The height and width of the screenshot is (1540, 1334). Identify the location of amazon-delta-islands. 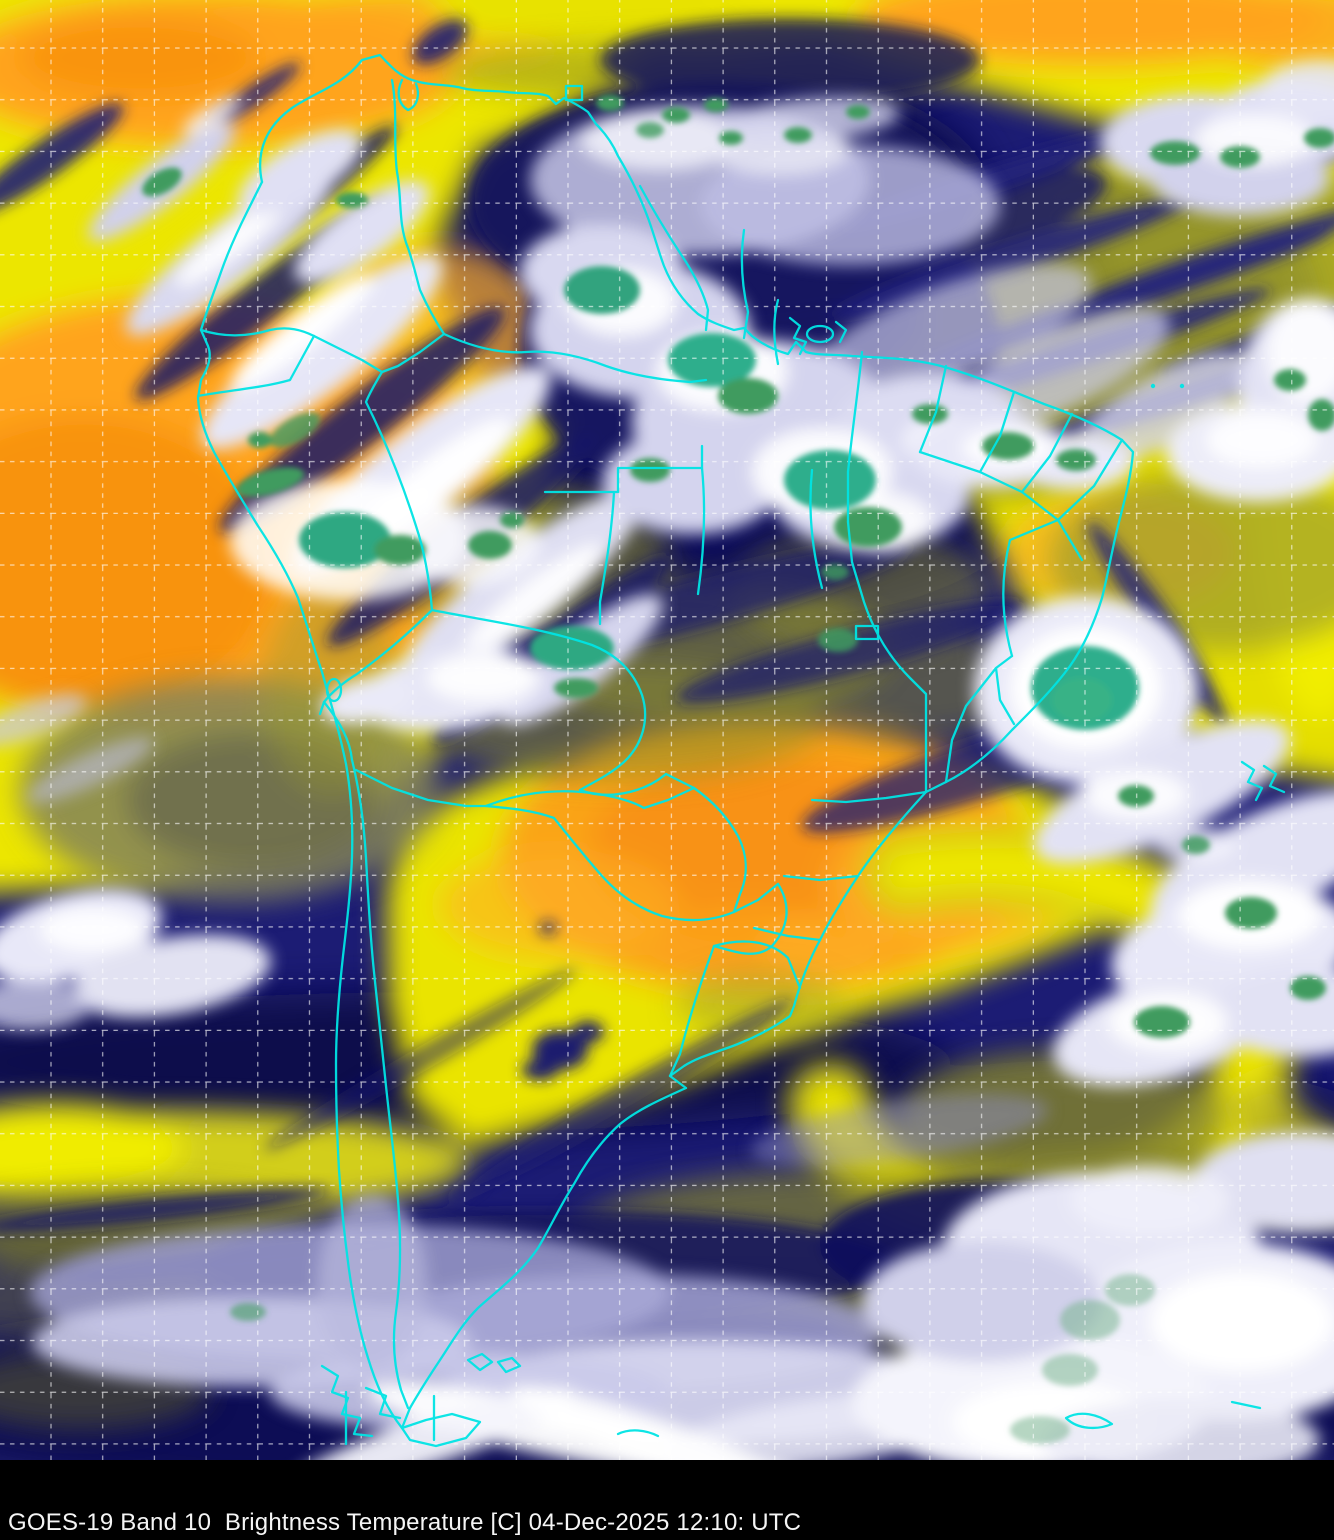
(818, 336).